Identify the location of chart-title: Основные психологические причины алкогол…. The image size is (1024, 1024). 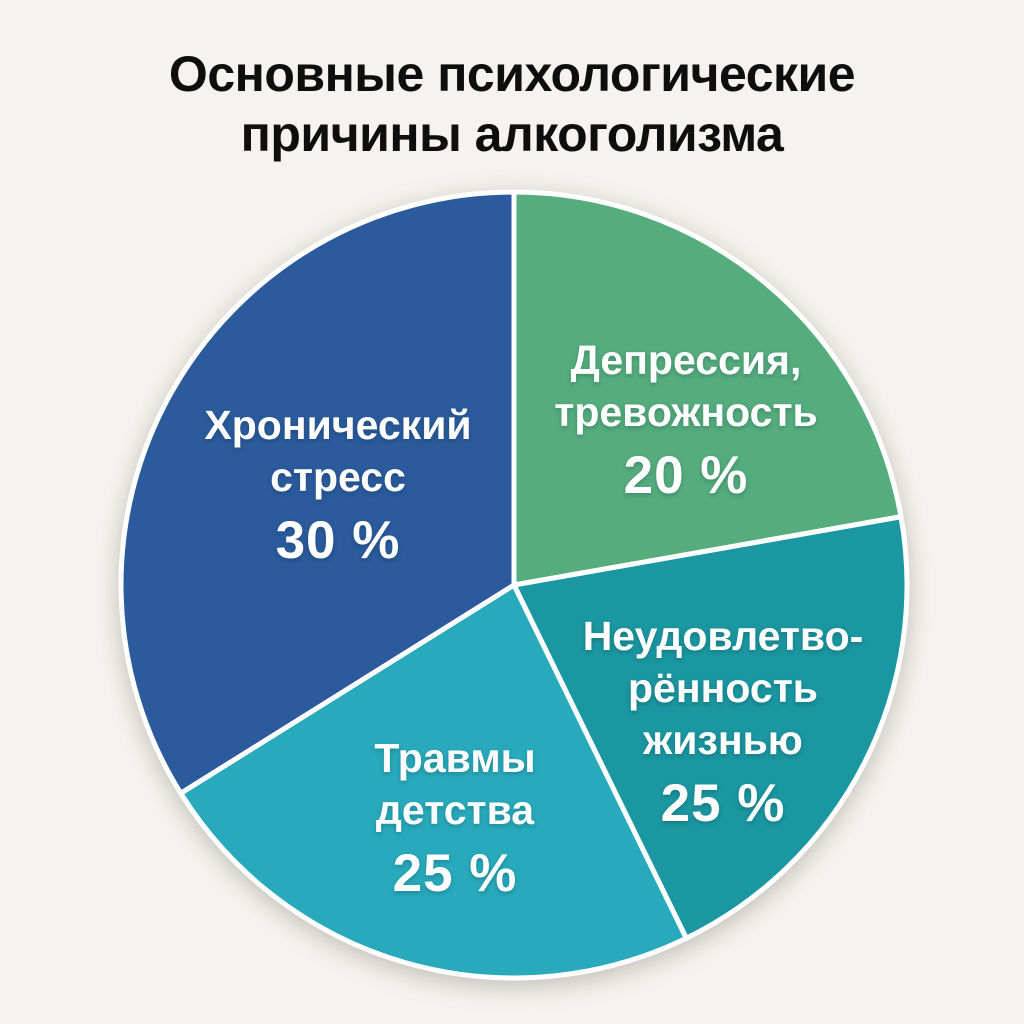
(512, 104).